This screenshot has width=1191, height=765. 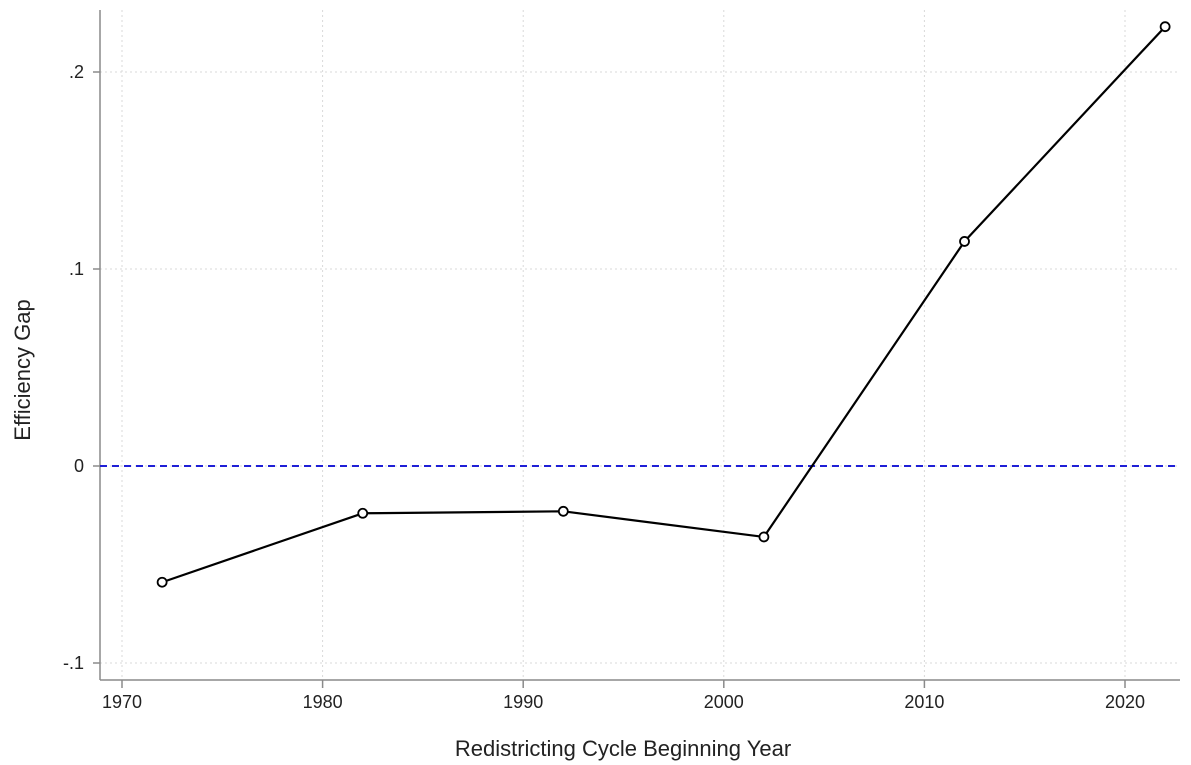 I want to click on y-tick-label: 0, so click(x=79, y=466).